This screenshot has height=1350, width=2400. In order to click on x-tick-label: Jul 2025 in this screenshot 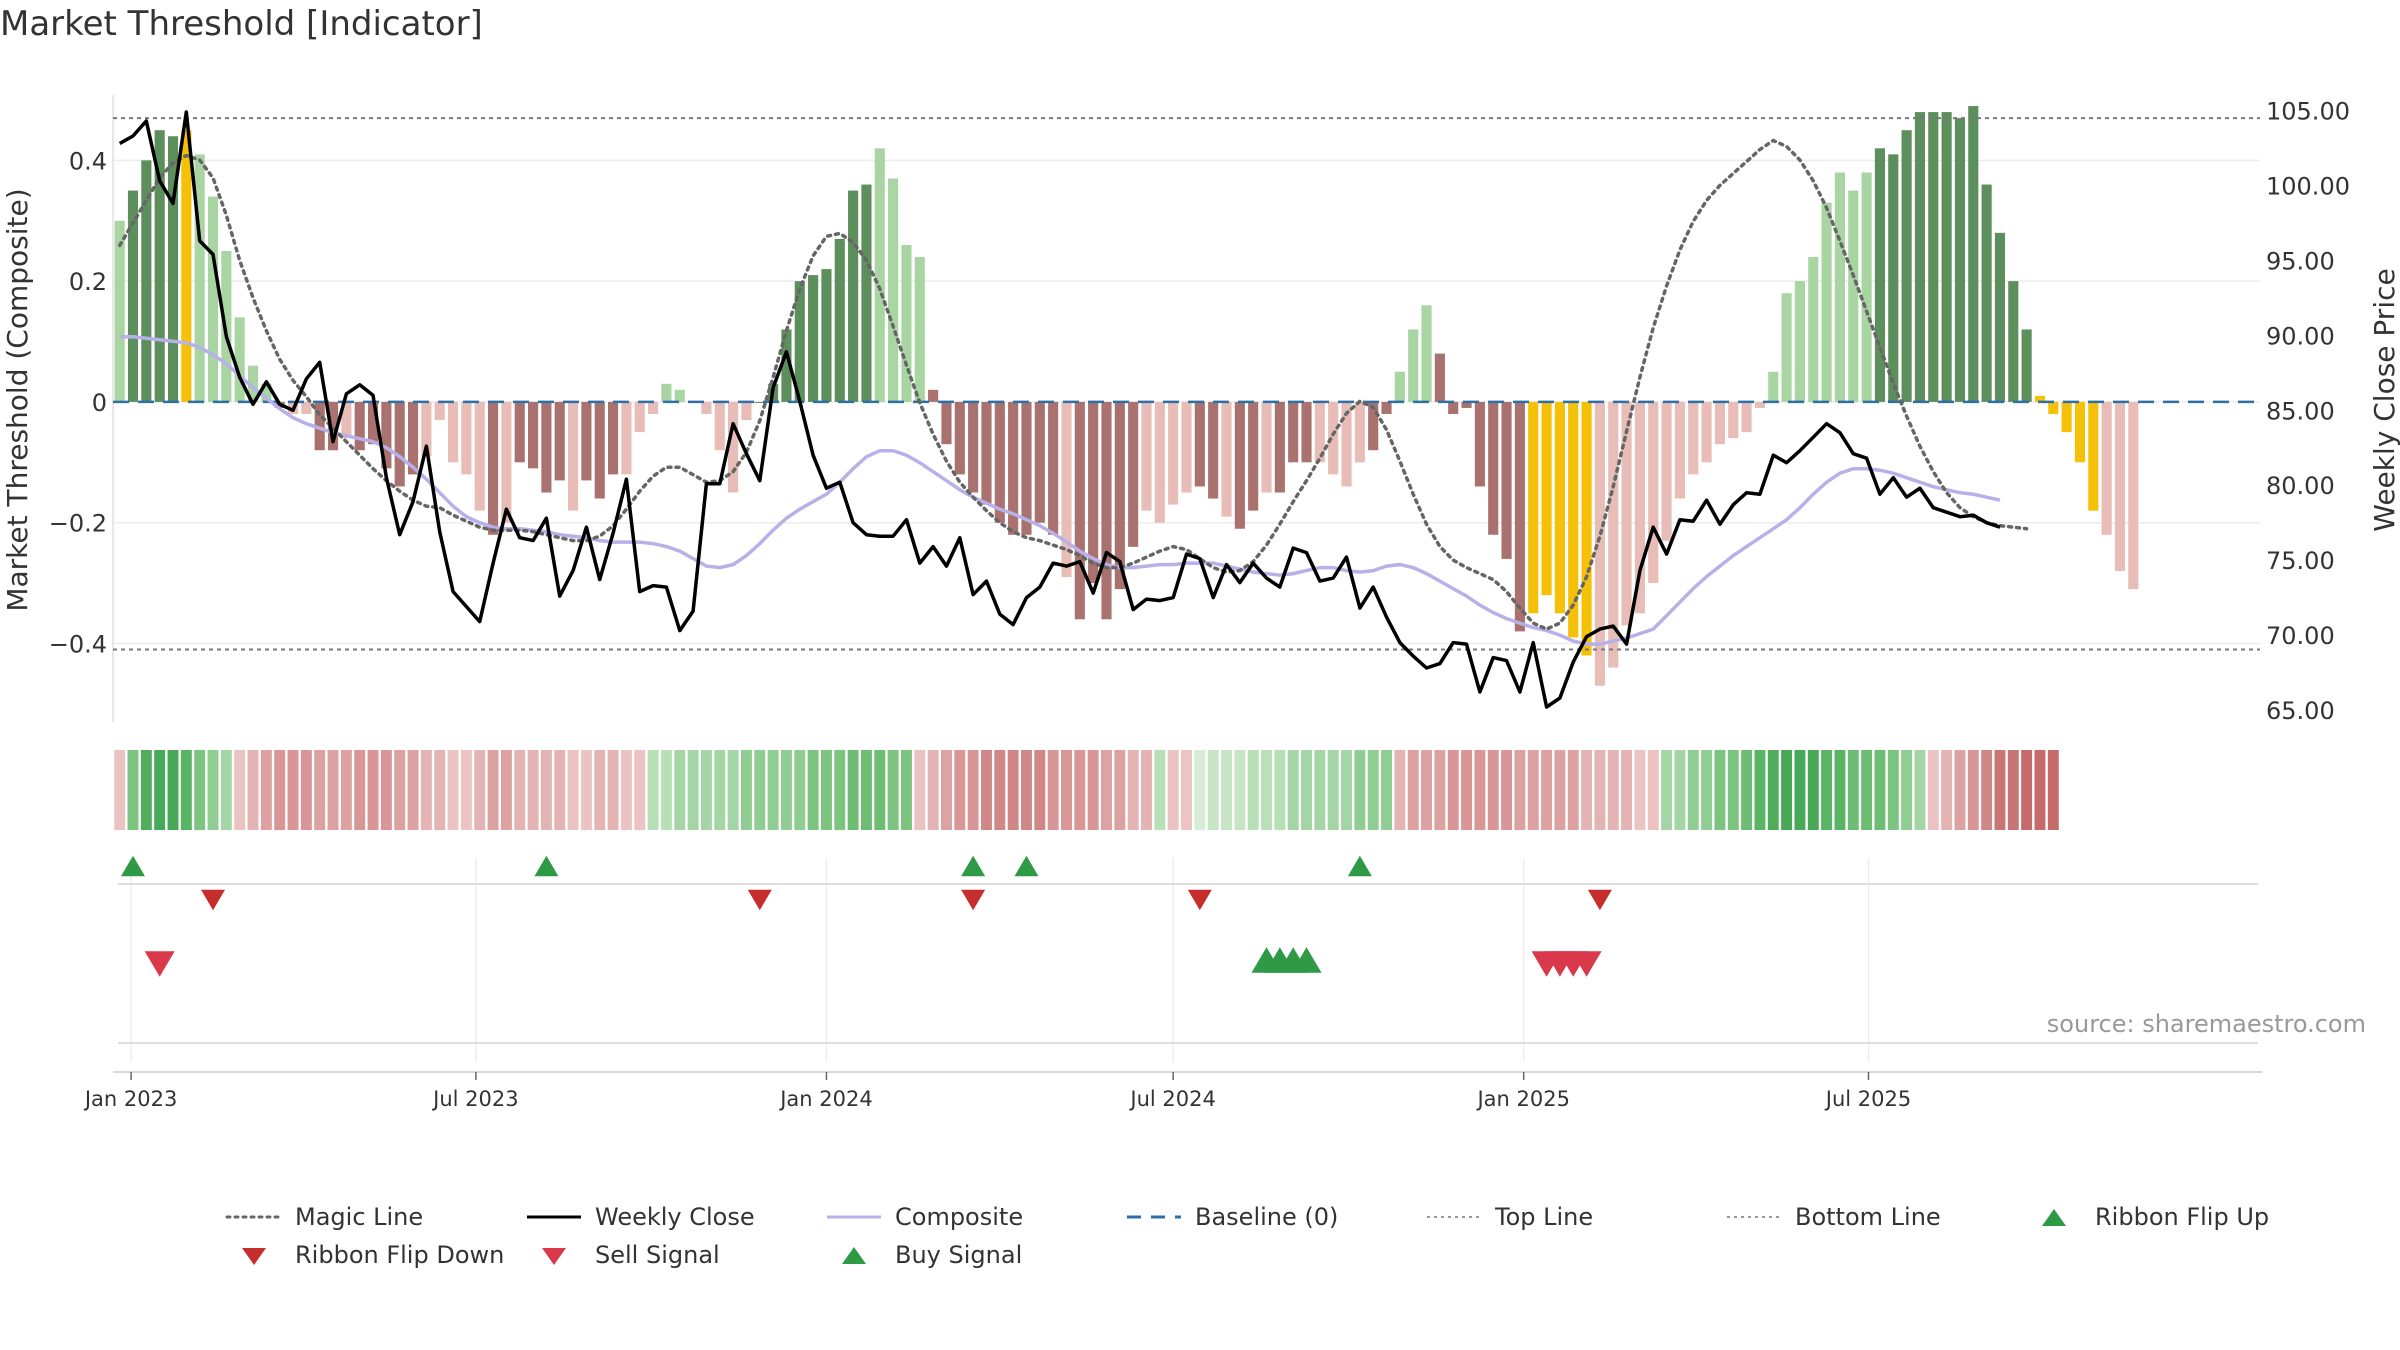, I will do `click(1867, 1099)`.